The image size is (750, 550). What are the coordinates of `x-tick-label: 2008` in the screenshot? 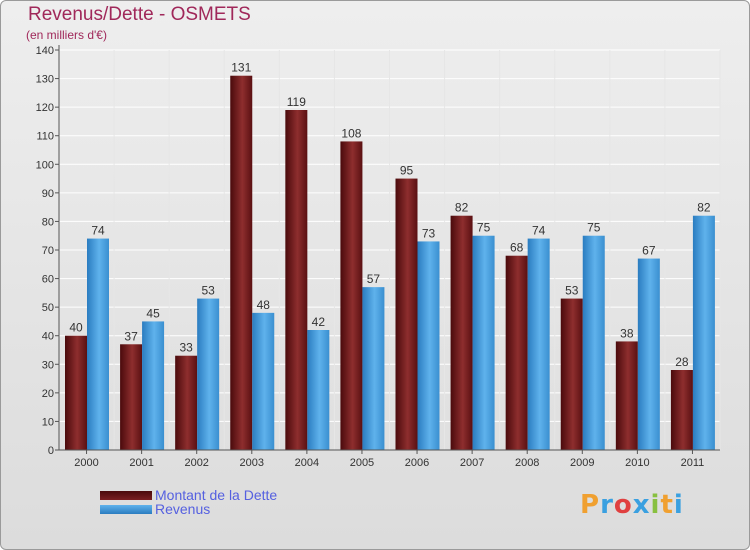 It's located at (527, 463).